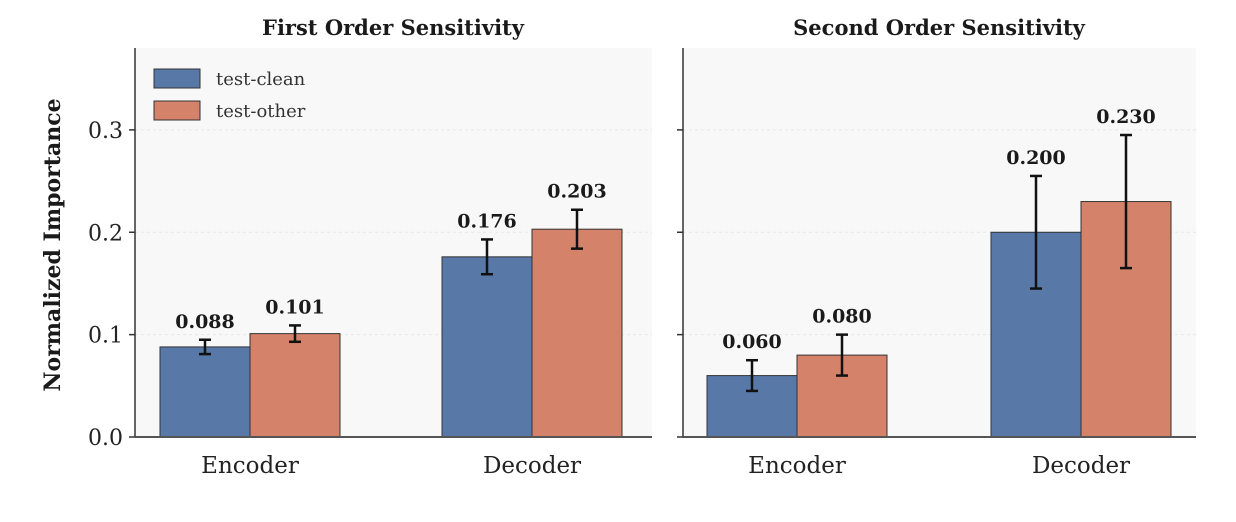  What do you see at coordinates (487, 221) in the screenshot?
I see `data-label: 0.176` at bounding box center [487, 221].